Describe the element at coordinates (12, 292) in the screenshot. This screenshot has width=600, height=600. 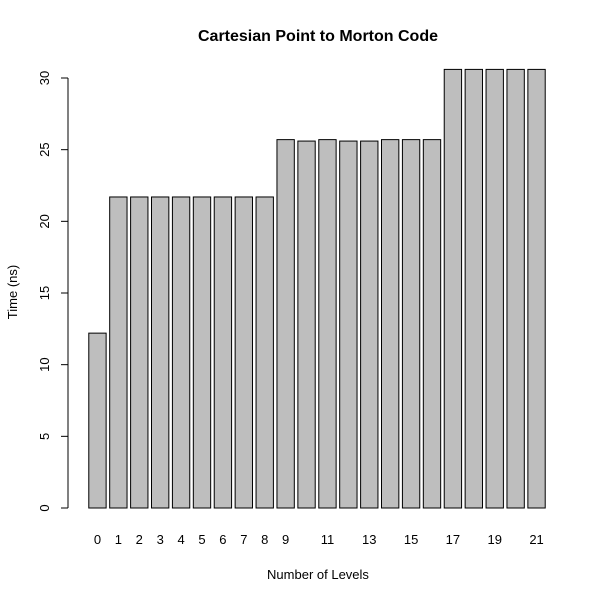
I see `y-axis-label: Time (ns)` at that location.